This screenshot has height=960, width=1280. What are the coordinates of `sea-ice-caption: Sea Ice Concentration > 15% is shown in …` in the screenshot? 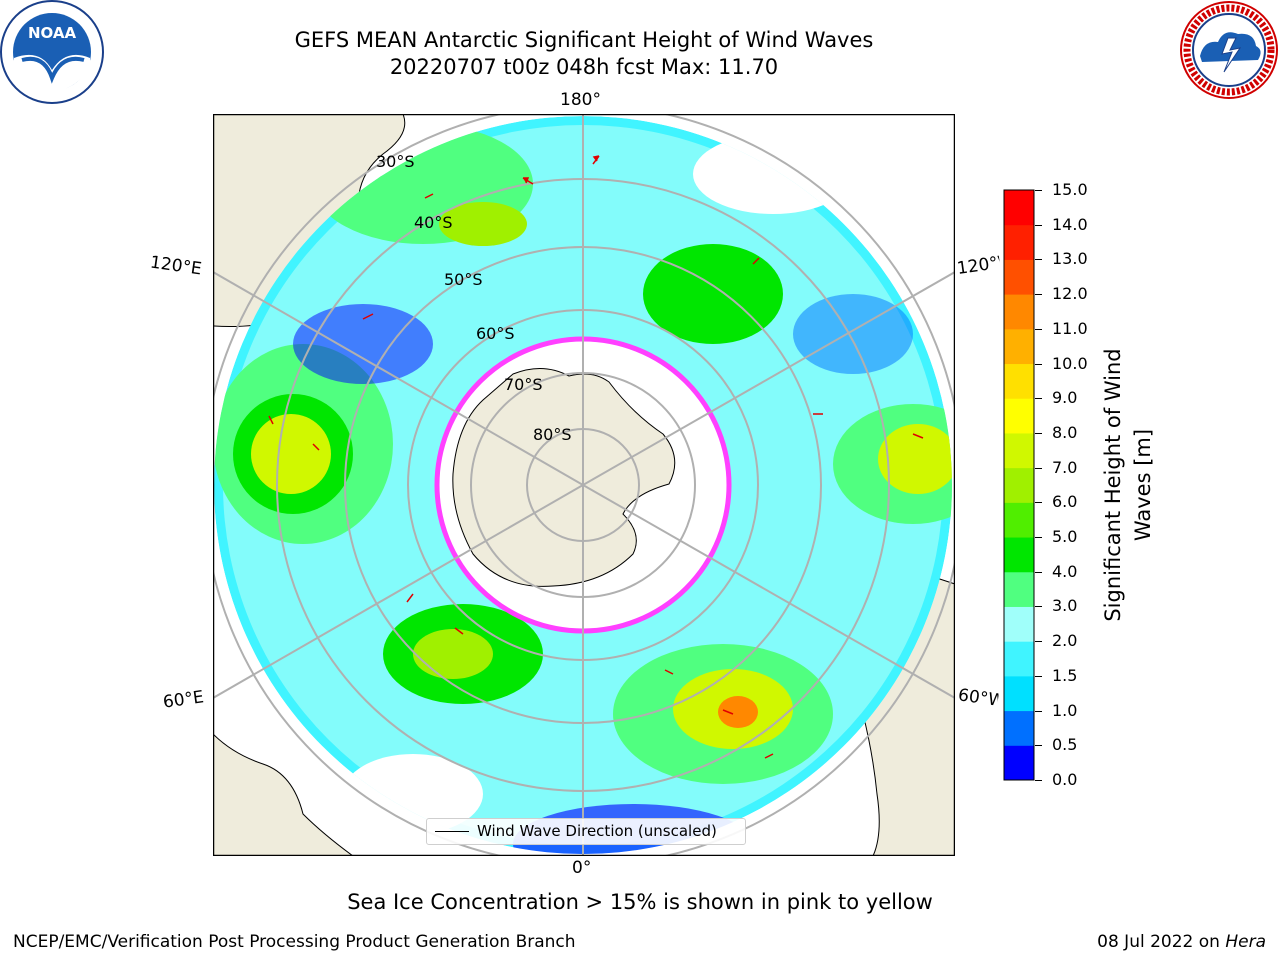 It's located at (640, 902).